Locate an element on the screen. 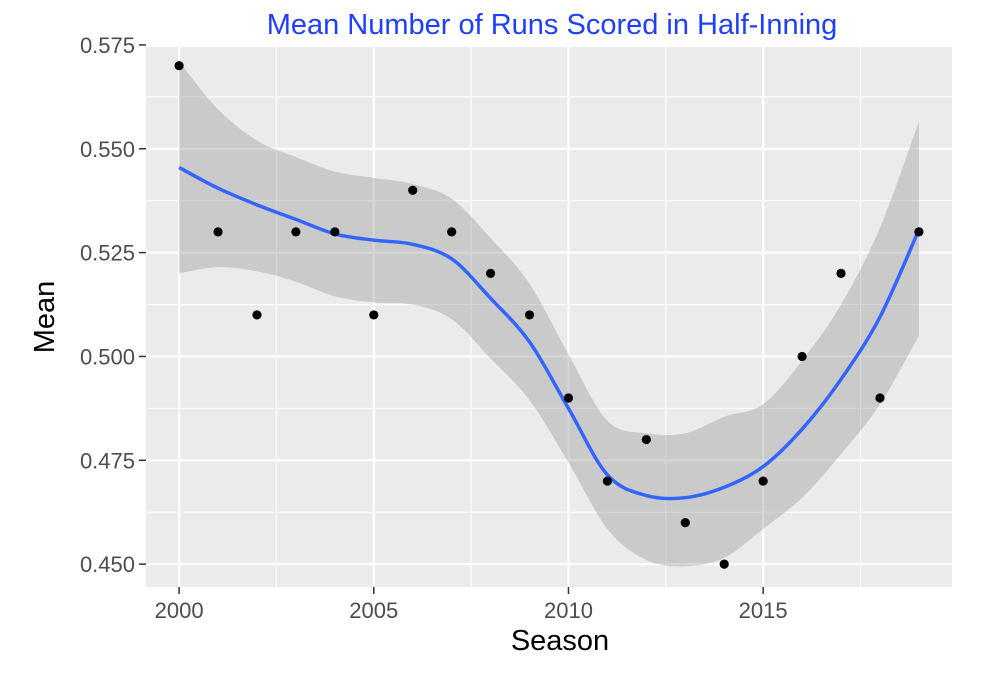  y-tick-label: 0.575 is located at coordinates (107, 45).